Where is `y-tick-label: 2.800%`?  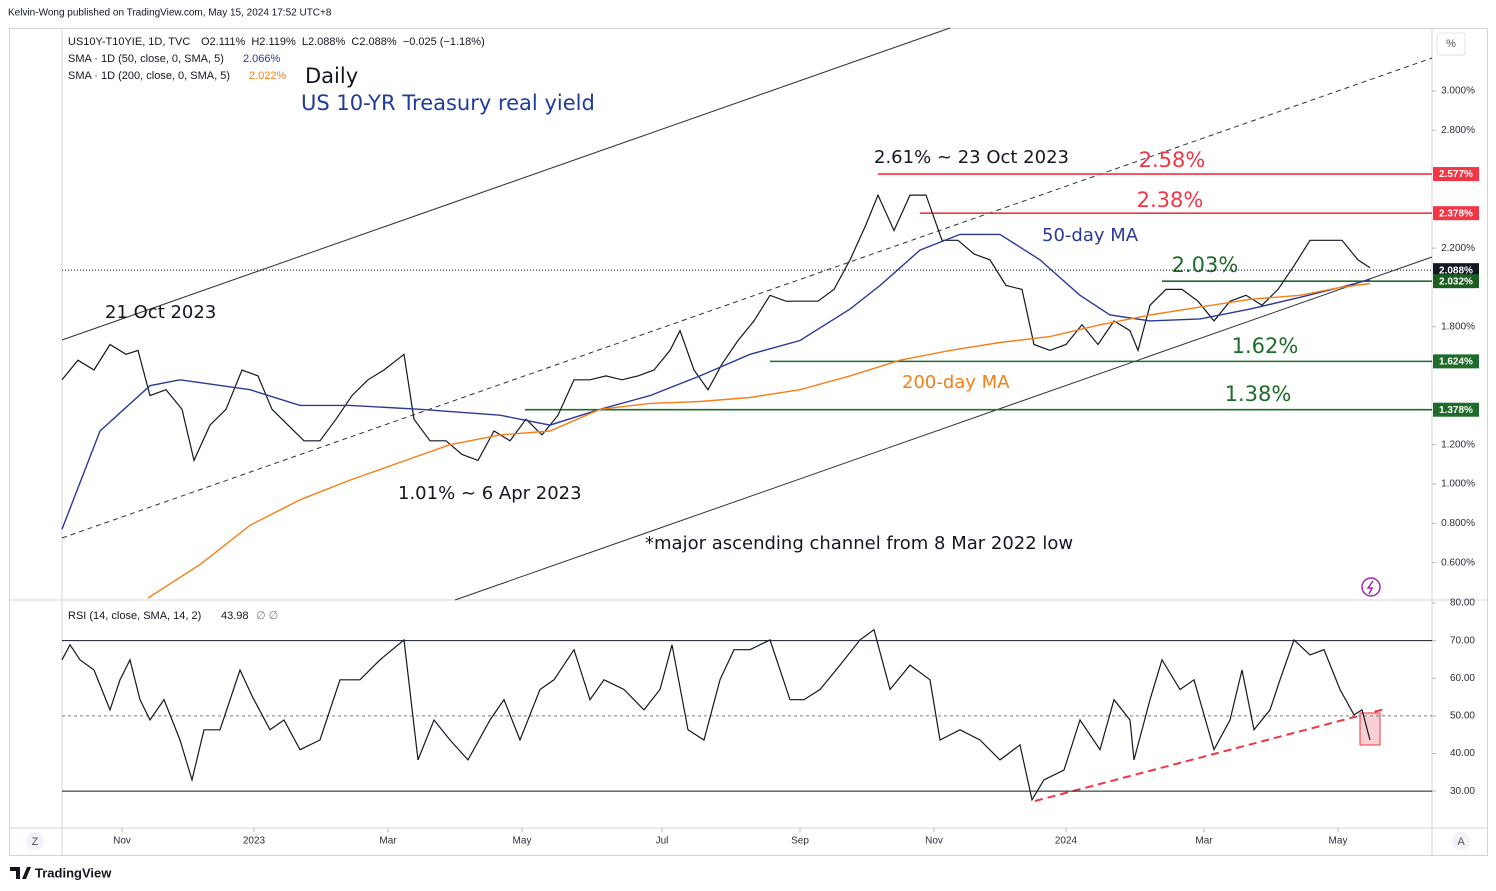 y-tick-label: 2.800% is located at coordinates (1458, 130).